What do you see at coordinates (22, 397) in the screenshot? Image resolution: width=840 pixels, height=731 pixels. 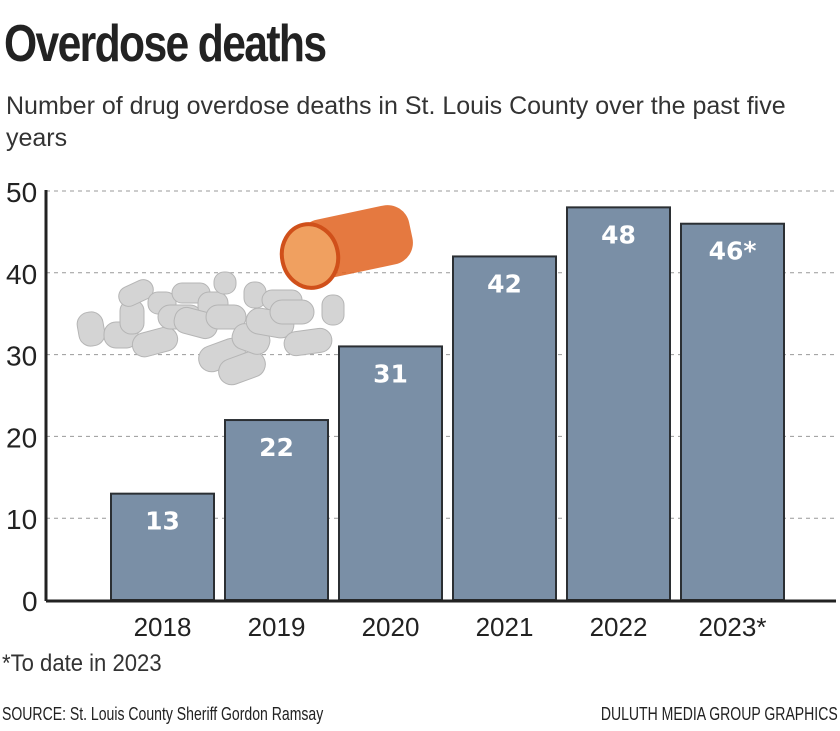 I see `y-axis-ticks: 0 10 20 30 40 50` at bounding box center [22, 397].